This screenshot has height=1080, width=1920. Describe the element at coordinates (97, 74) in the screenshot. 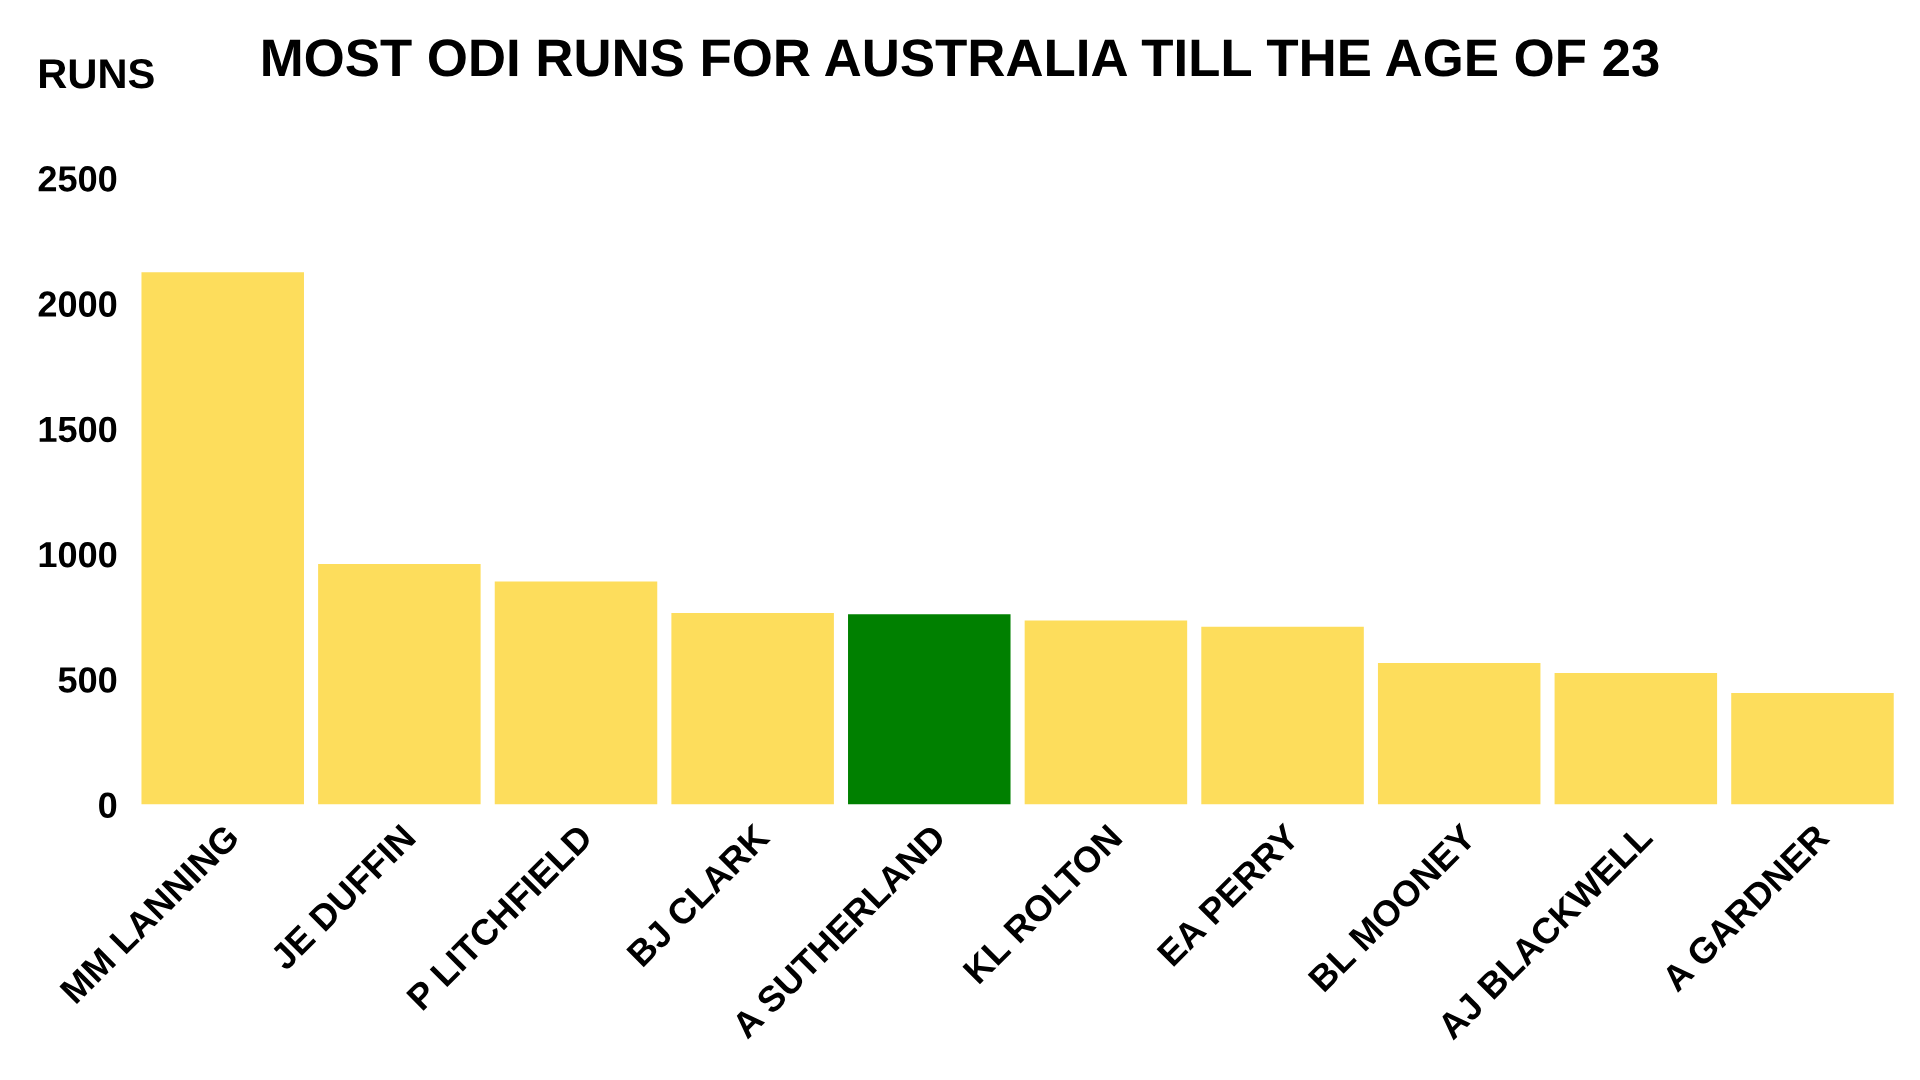

I see `y-axis-title: RUNS` at that location.